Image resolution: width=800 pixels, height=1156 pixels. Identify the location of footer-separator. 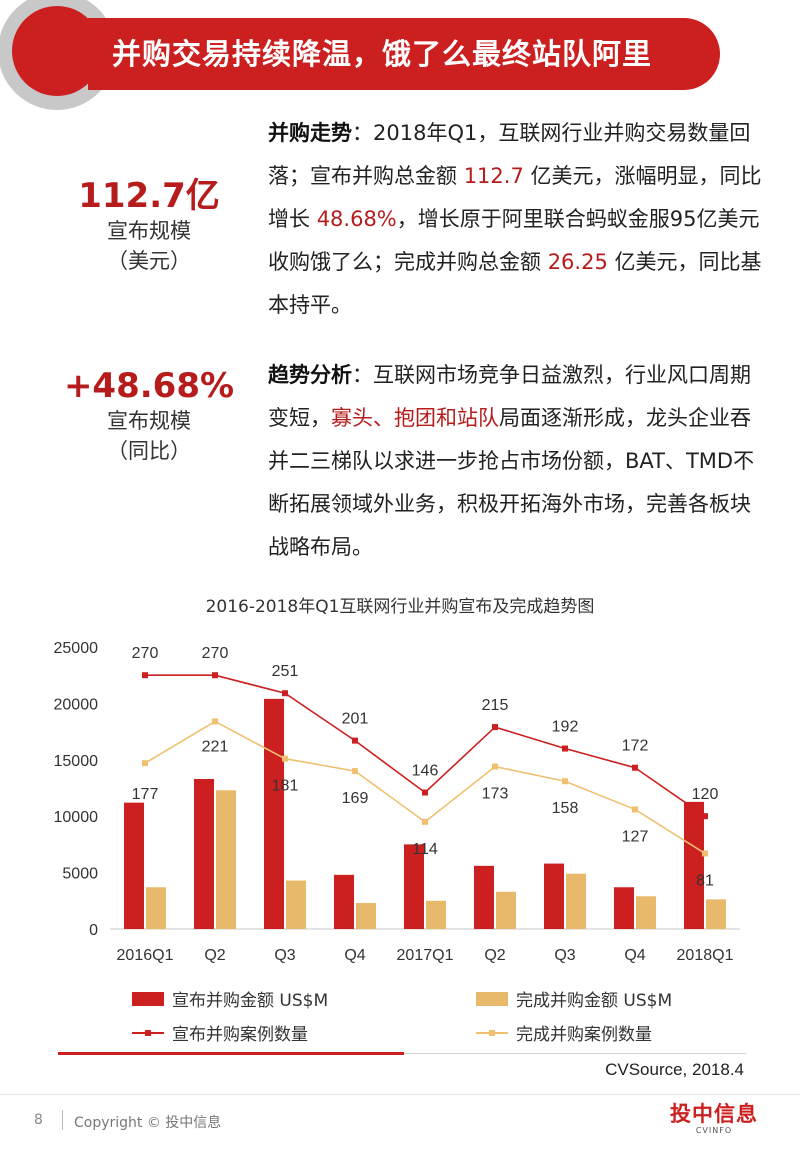
(62, 1120).